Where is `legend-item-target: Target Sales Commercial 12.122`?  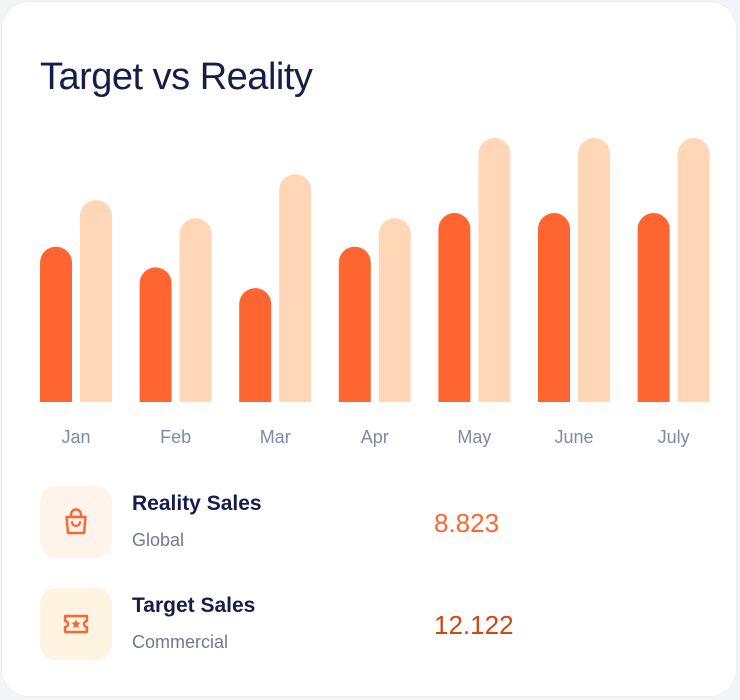
legend-item-target: Target Sales Commercial 12.122 is located at coordinates (360, 625).